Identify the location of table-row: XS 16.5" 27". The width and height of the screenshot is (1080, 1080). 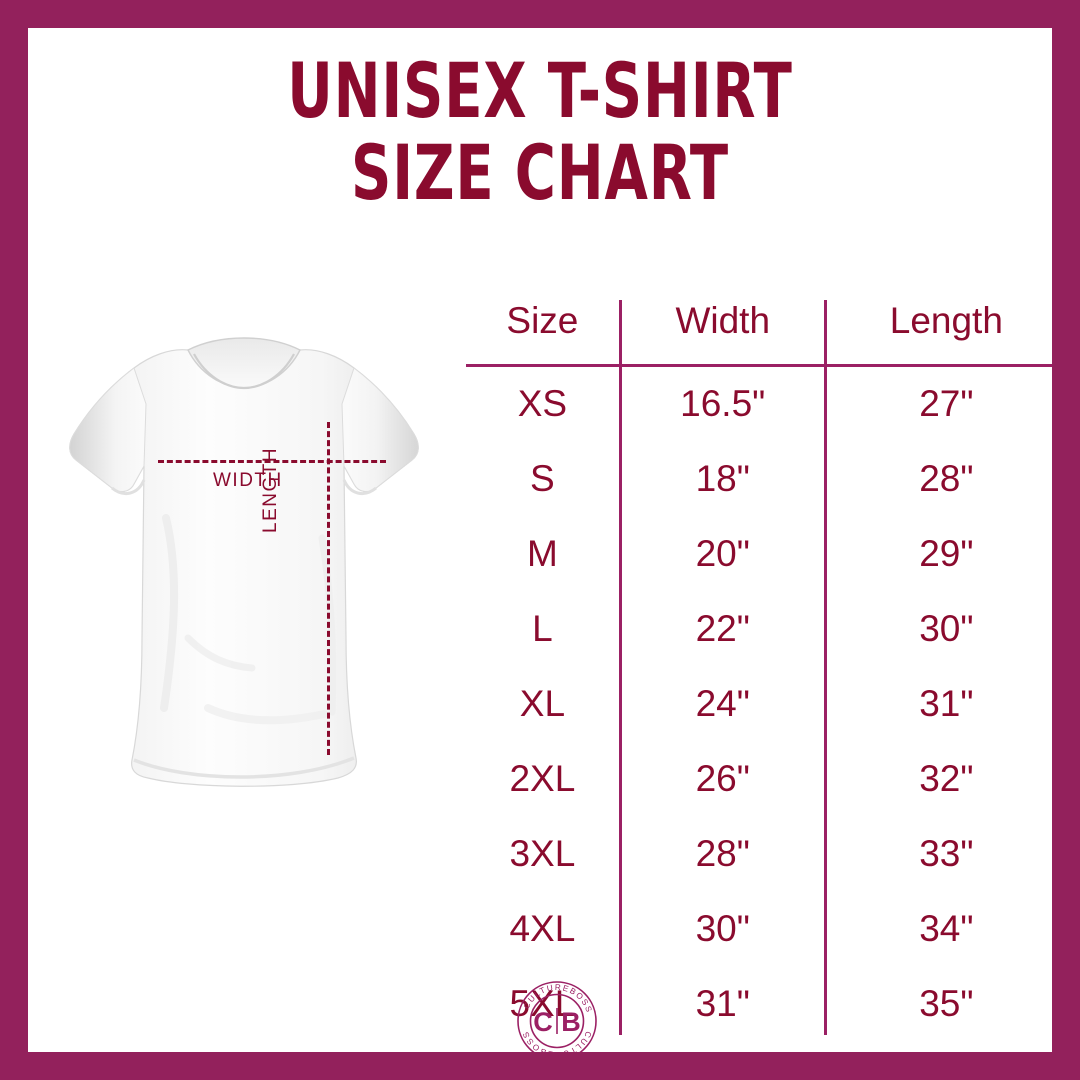
(759, 403).